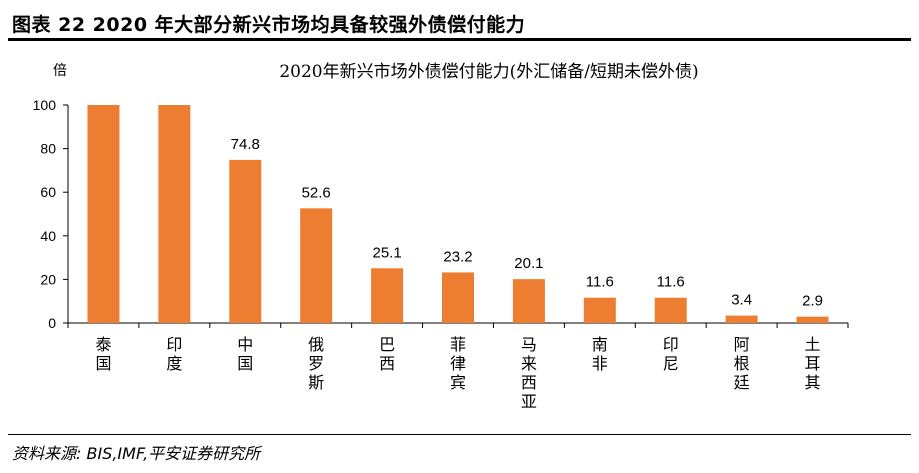 The width and height of the screenshot is (919, 473). What do you see at coordinates (174, 354) in the screenshot?
I see `category-label: 印度` at bounding box center [174, 354].